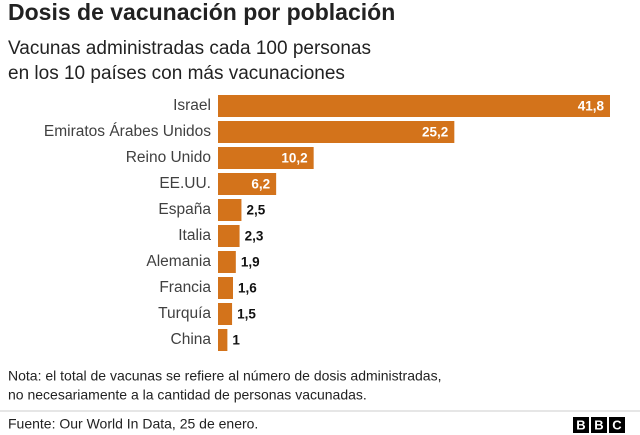  Describe the element at coordinates (194, 235) in the screenshot. I see `y-tick-label: Italia` at that location.